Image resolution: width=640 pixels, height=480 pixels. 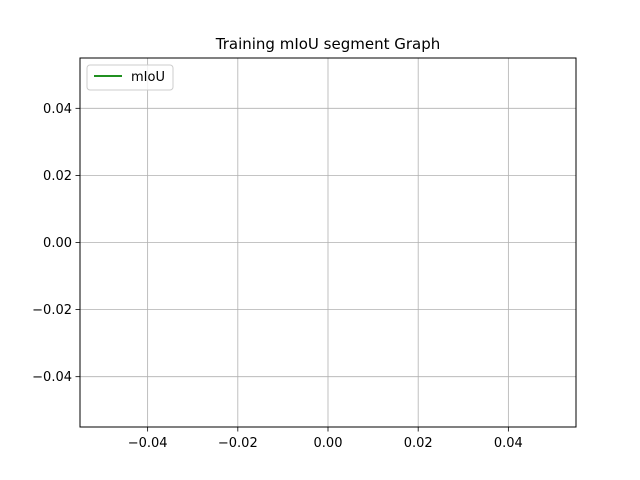 What do you see at coordinates (57, 109) in the screenshot?
I see `y-tick-label: 0.04` at bounding box center [57, 109].